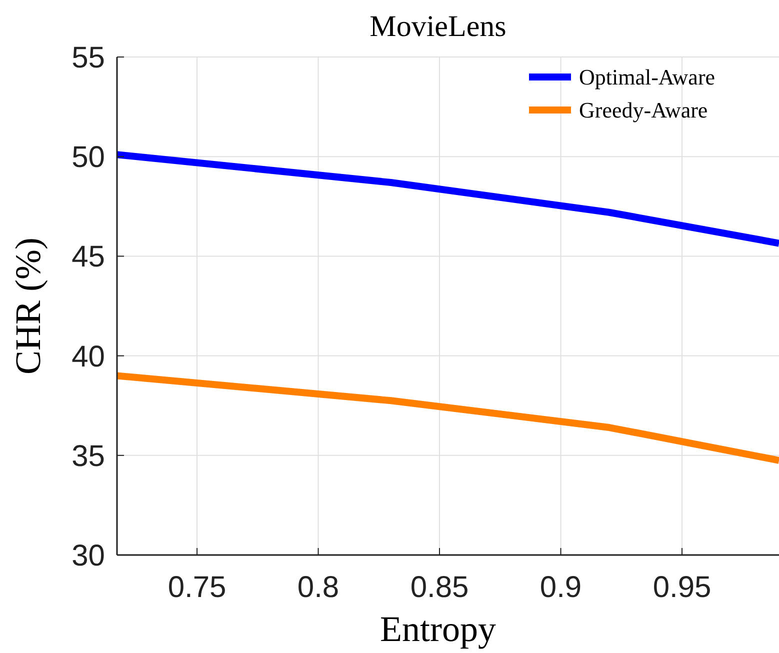  I want to click on legend-label: Greedy-Aware, so click(643, 110).